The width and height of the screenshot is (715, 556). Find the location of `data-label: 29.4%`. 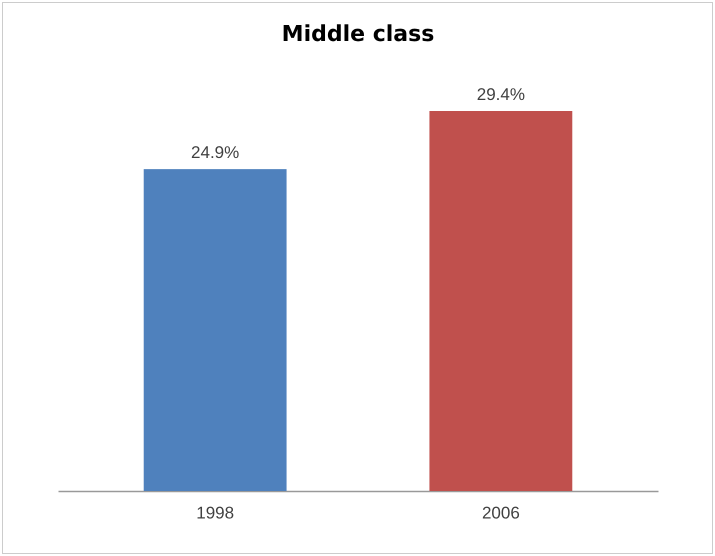

data-label: 29.4% is located at coordinates (500, 94).